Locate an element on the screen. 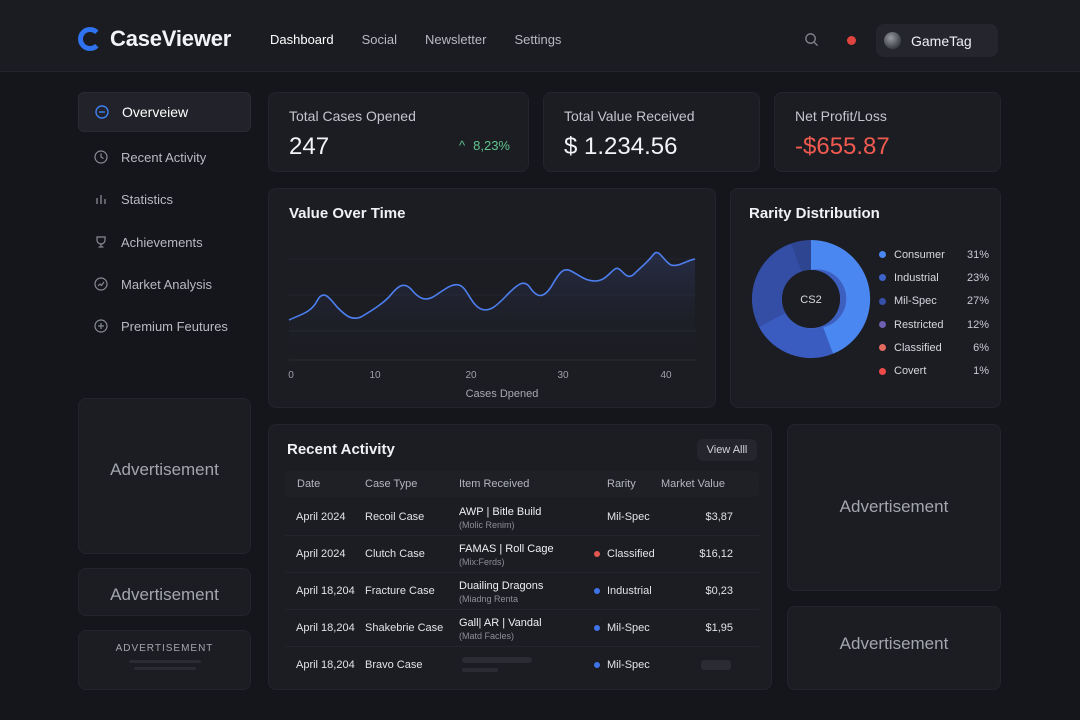 The image size is (1080, 720). main-nav: Dashboard Social Newsletter Settings is located at coordinates (415, 39).